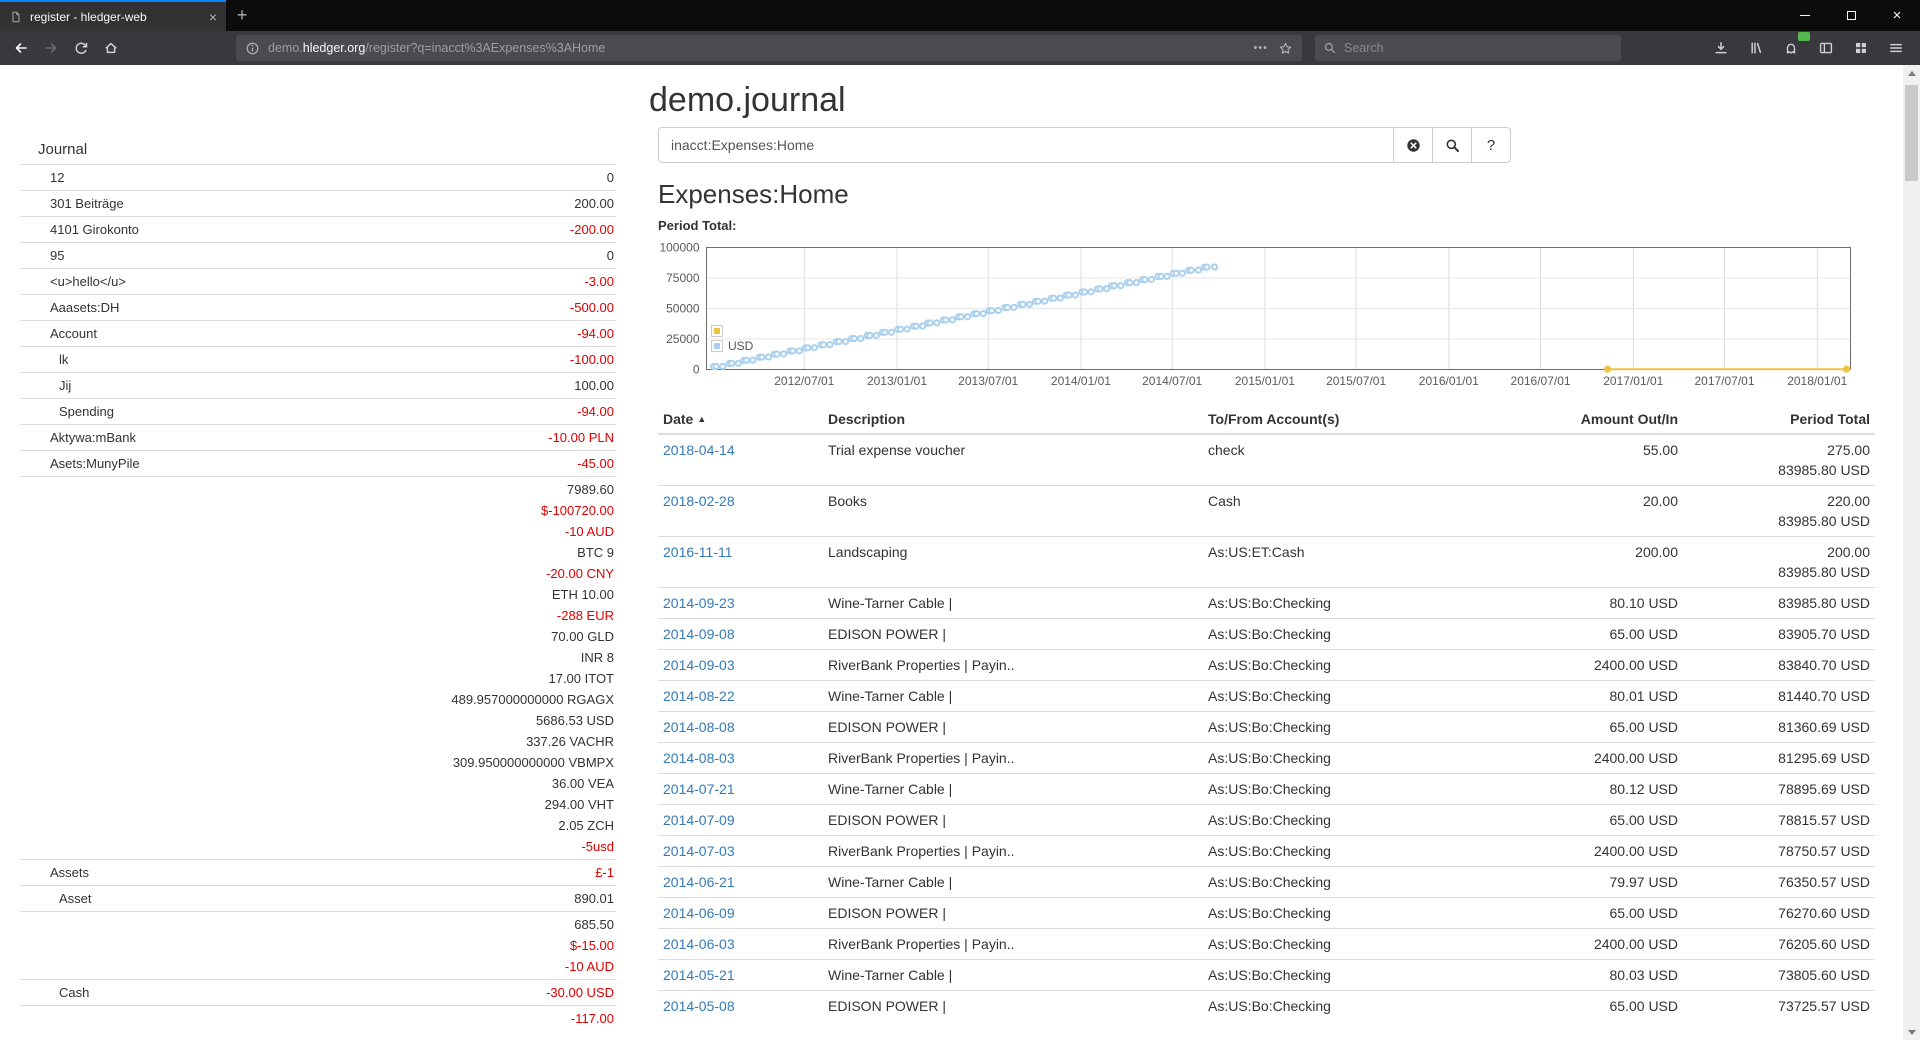 This screenshot has width=1920, height=1040. What do you see at coordinates (57, 177) in the screenshot?
I see `sidebar-account-link: 12` at bounding box center [57, 177].